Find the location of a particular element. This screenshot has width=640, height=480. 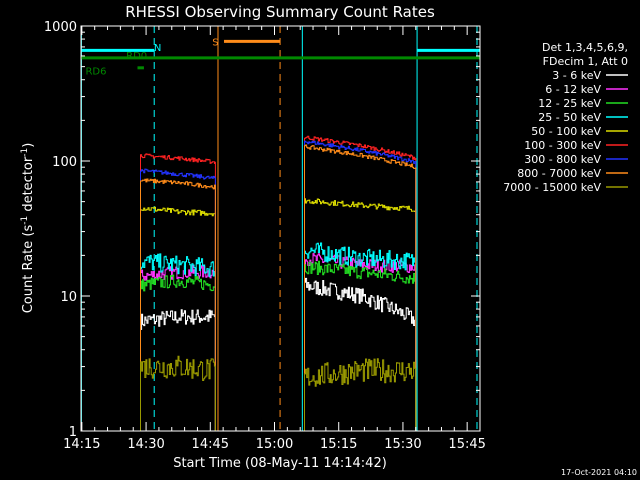

legend-entry-label: 7000 - 15000 keV is located at coordinates (552, 187).